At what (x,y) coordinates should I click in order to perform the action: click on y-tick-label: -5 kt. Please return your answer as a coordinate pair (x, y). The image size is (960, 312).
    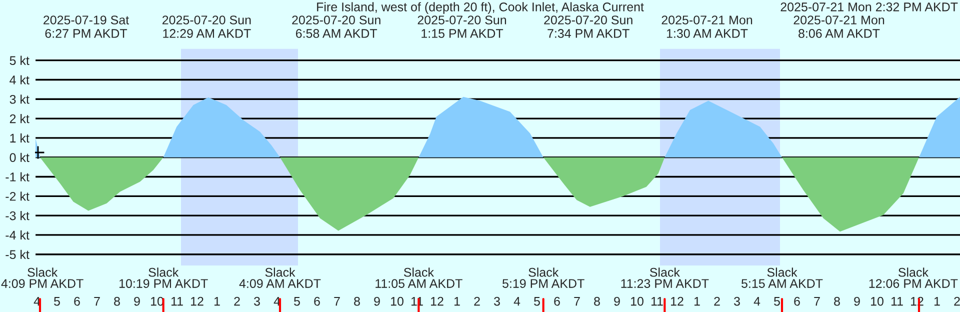
    Looking at the image, I should click on (18, 255).